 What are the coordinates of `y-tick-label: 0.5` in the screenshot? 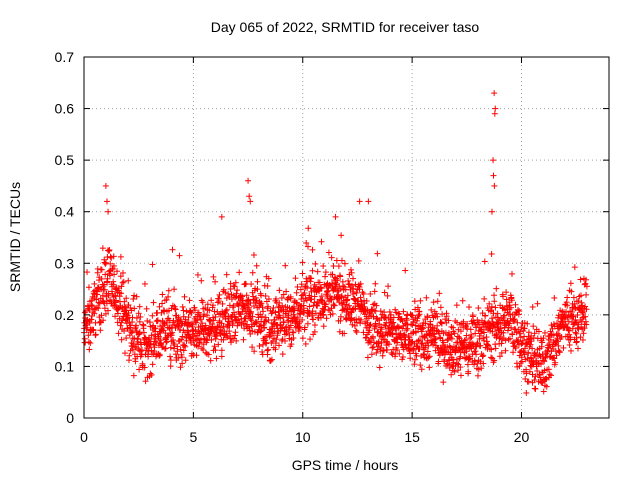 It's located at (65, 160).